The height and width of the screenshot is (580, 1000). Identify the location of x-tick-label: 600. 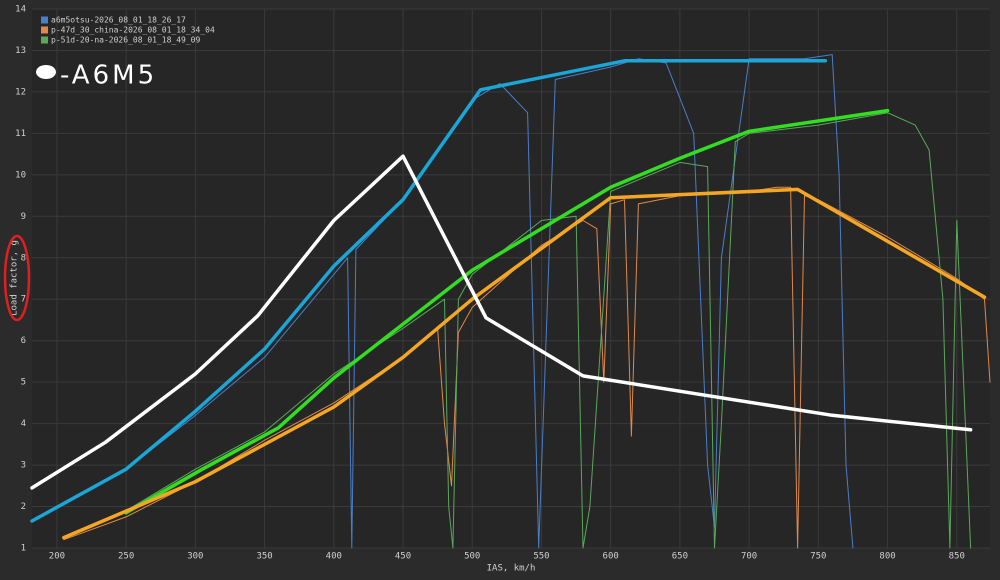
(611, 557).